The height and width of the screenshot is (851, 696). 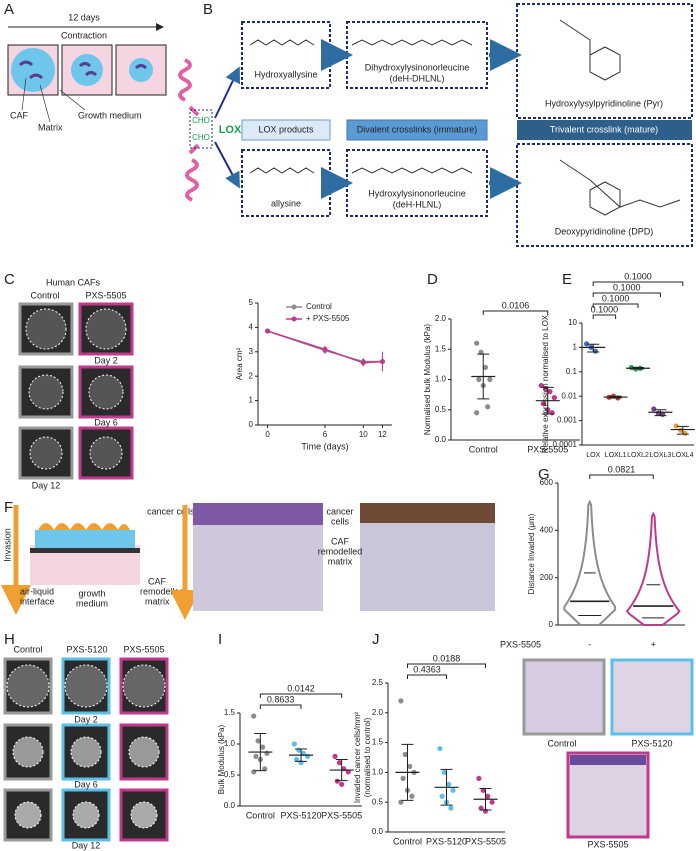 What do you see at coordinates (590, 562) in the screenshot?
I see `violin` at bounding box center [590, 562].